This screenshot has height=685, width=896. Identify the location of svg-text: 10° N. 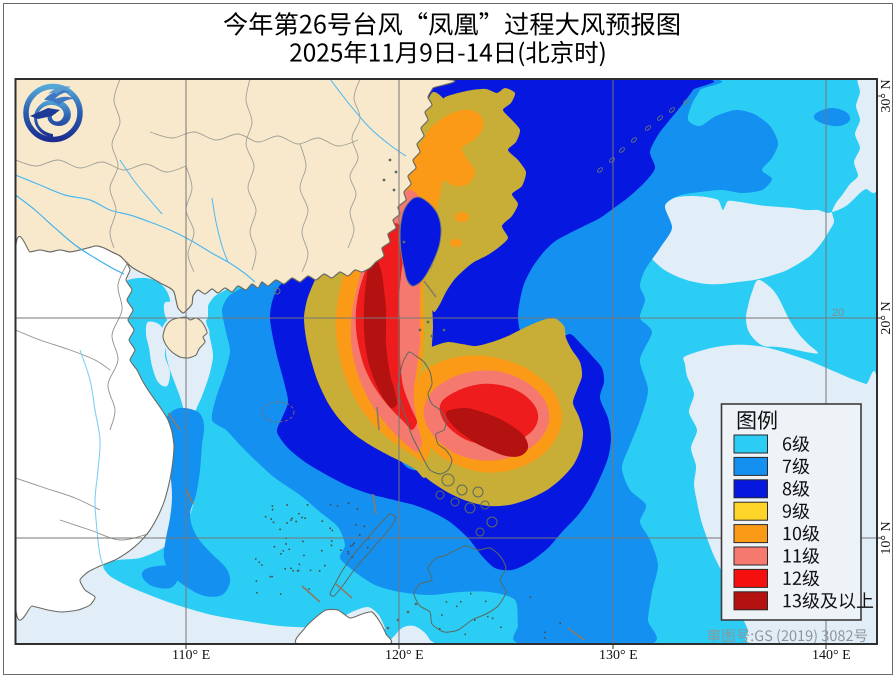
(886, 537).